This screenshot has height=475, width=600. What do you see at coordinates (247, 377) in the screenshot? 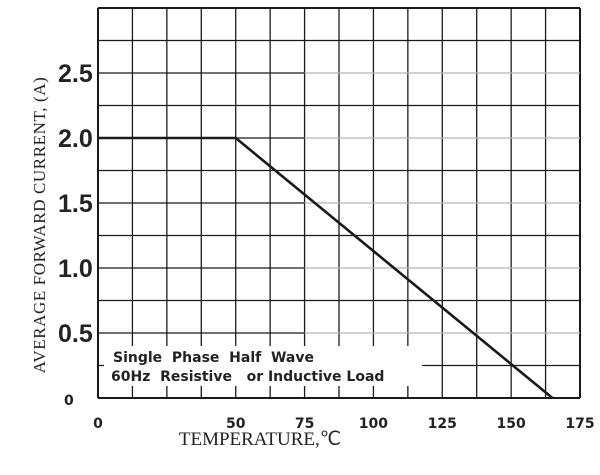
I see `annotation-line-2: 60Hz Resistive or Inductive Load` at bounding box center [247, 377].